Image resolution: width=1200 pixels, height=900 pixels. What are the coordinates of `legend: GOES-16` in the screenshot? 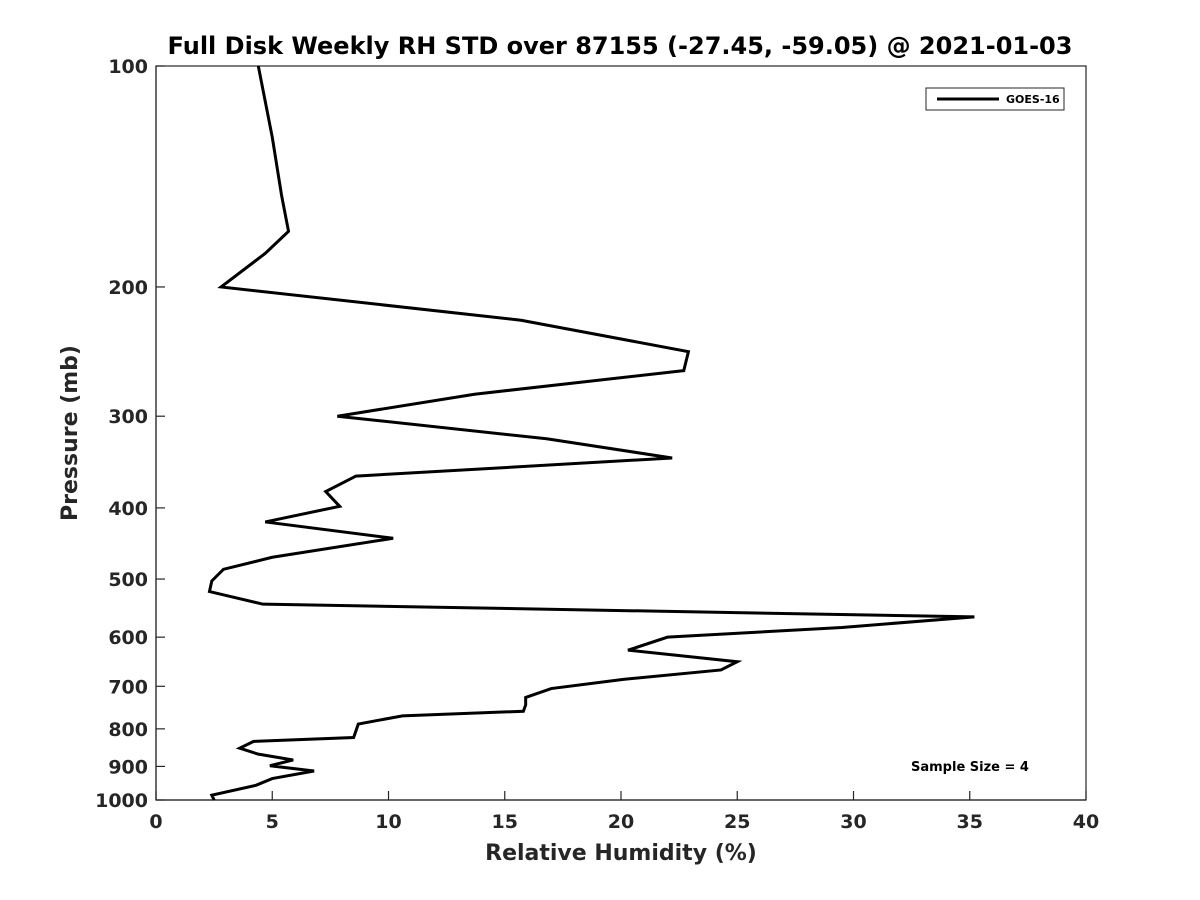 It's located at (995, 99).